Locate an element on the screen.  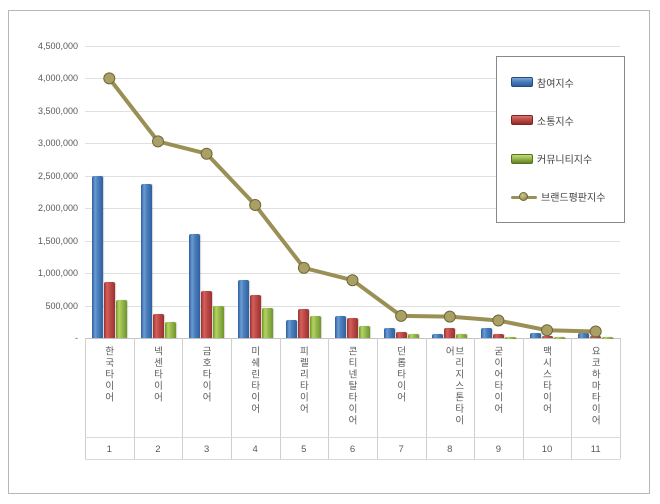
legend-item-브랜드평판지수: 브랜드평판지수 is located at coordinates (567, 196).